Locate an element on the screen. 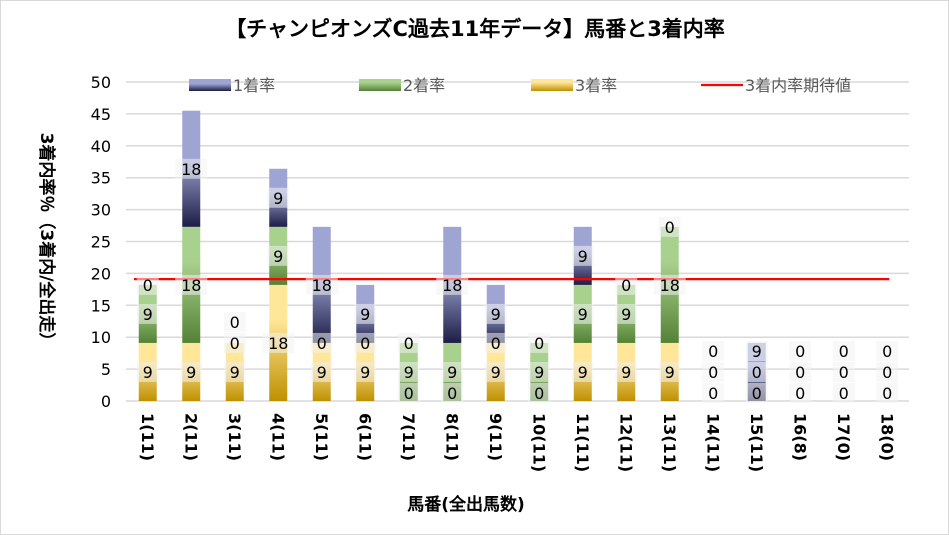 Image resolution: width=949 pixels, height=535 pixels. legend-label: 3着内率期待値 is located at coordinates (798, 85).